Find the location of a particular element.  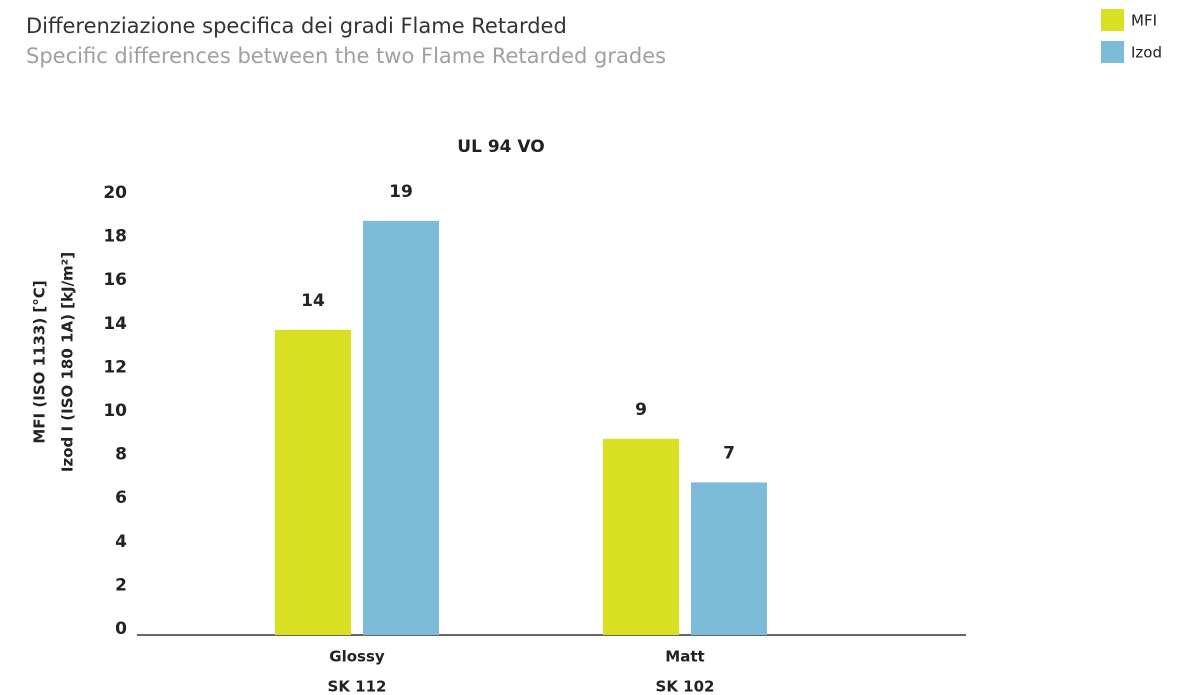

legend-label: Izod is located at coordinates (1146, 53).